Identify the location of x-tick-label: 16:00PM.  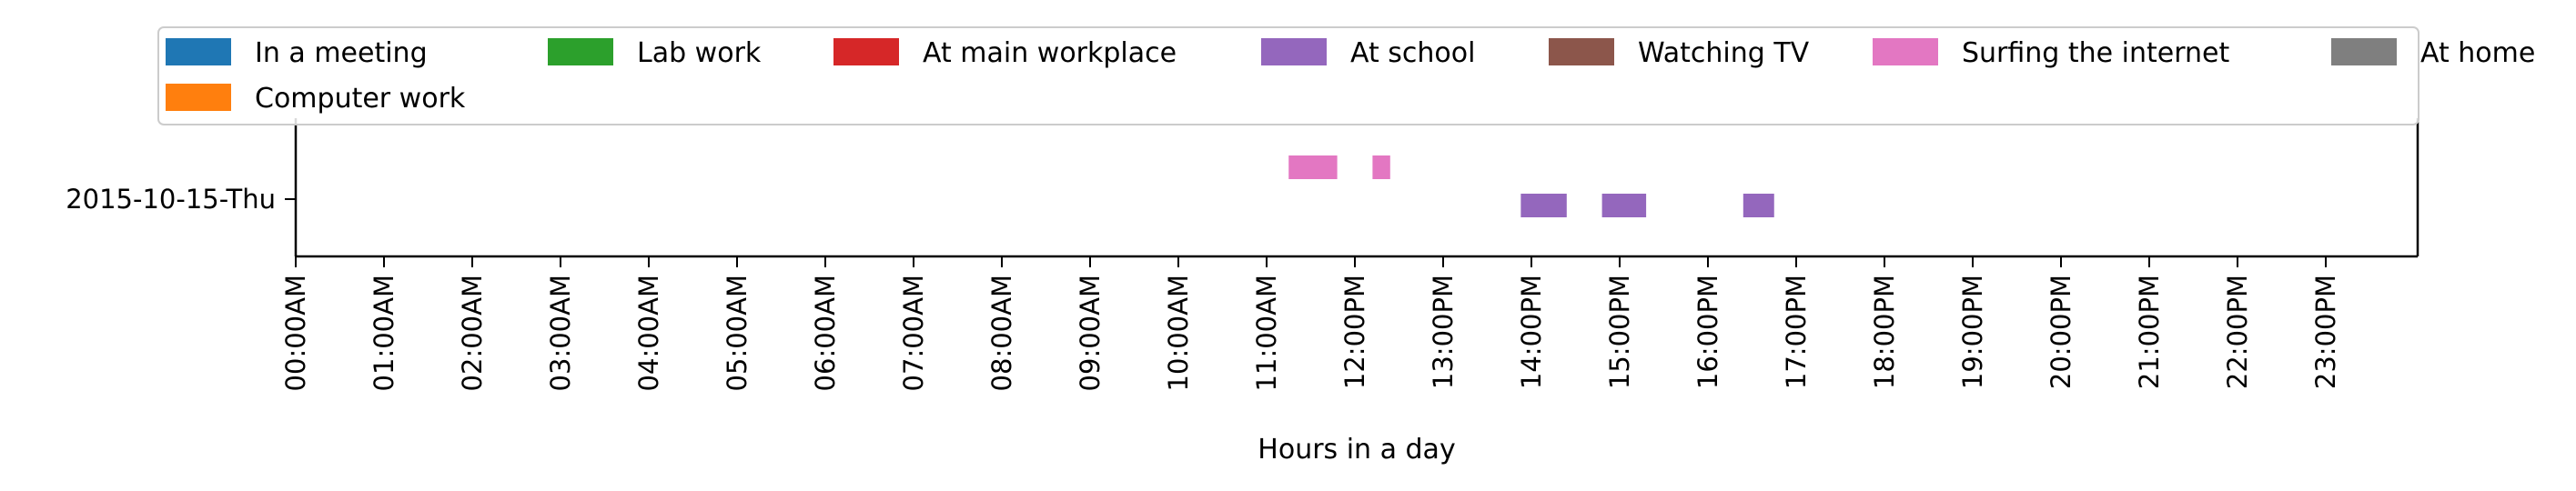
(1707, 332).